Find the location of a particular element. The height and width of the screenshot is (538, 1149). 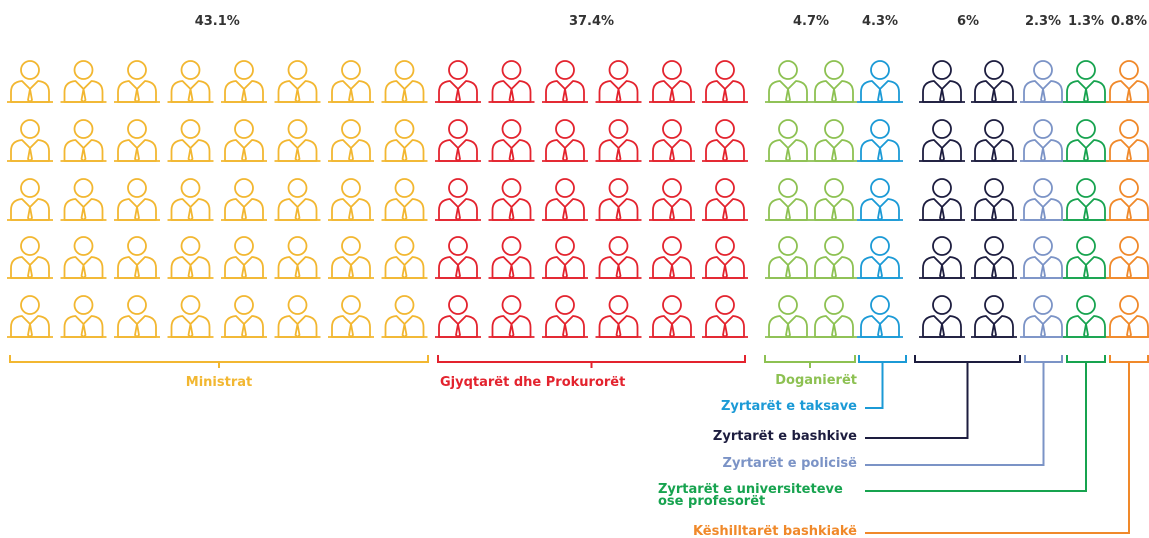

category-label: Zyrtarët e taksave is located at coordinates (788, 406).